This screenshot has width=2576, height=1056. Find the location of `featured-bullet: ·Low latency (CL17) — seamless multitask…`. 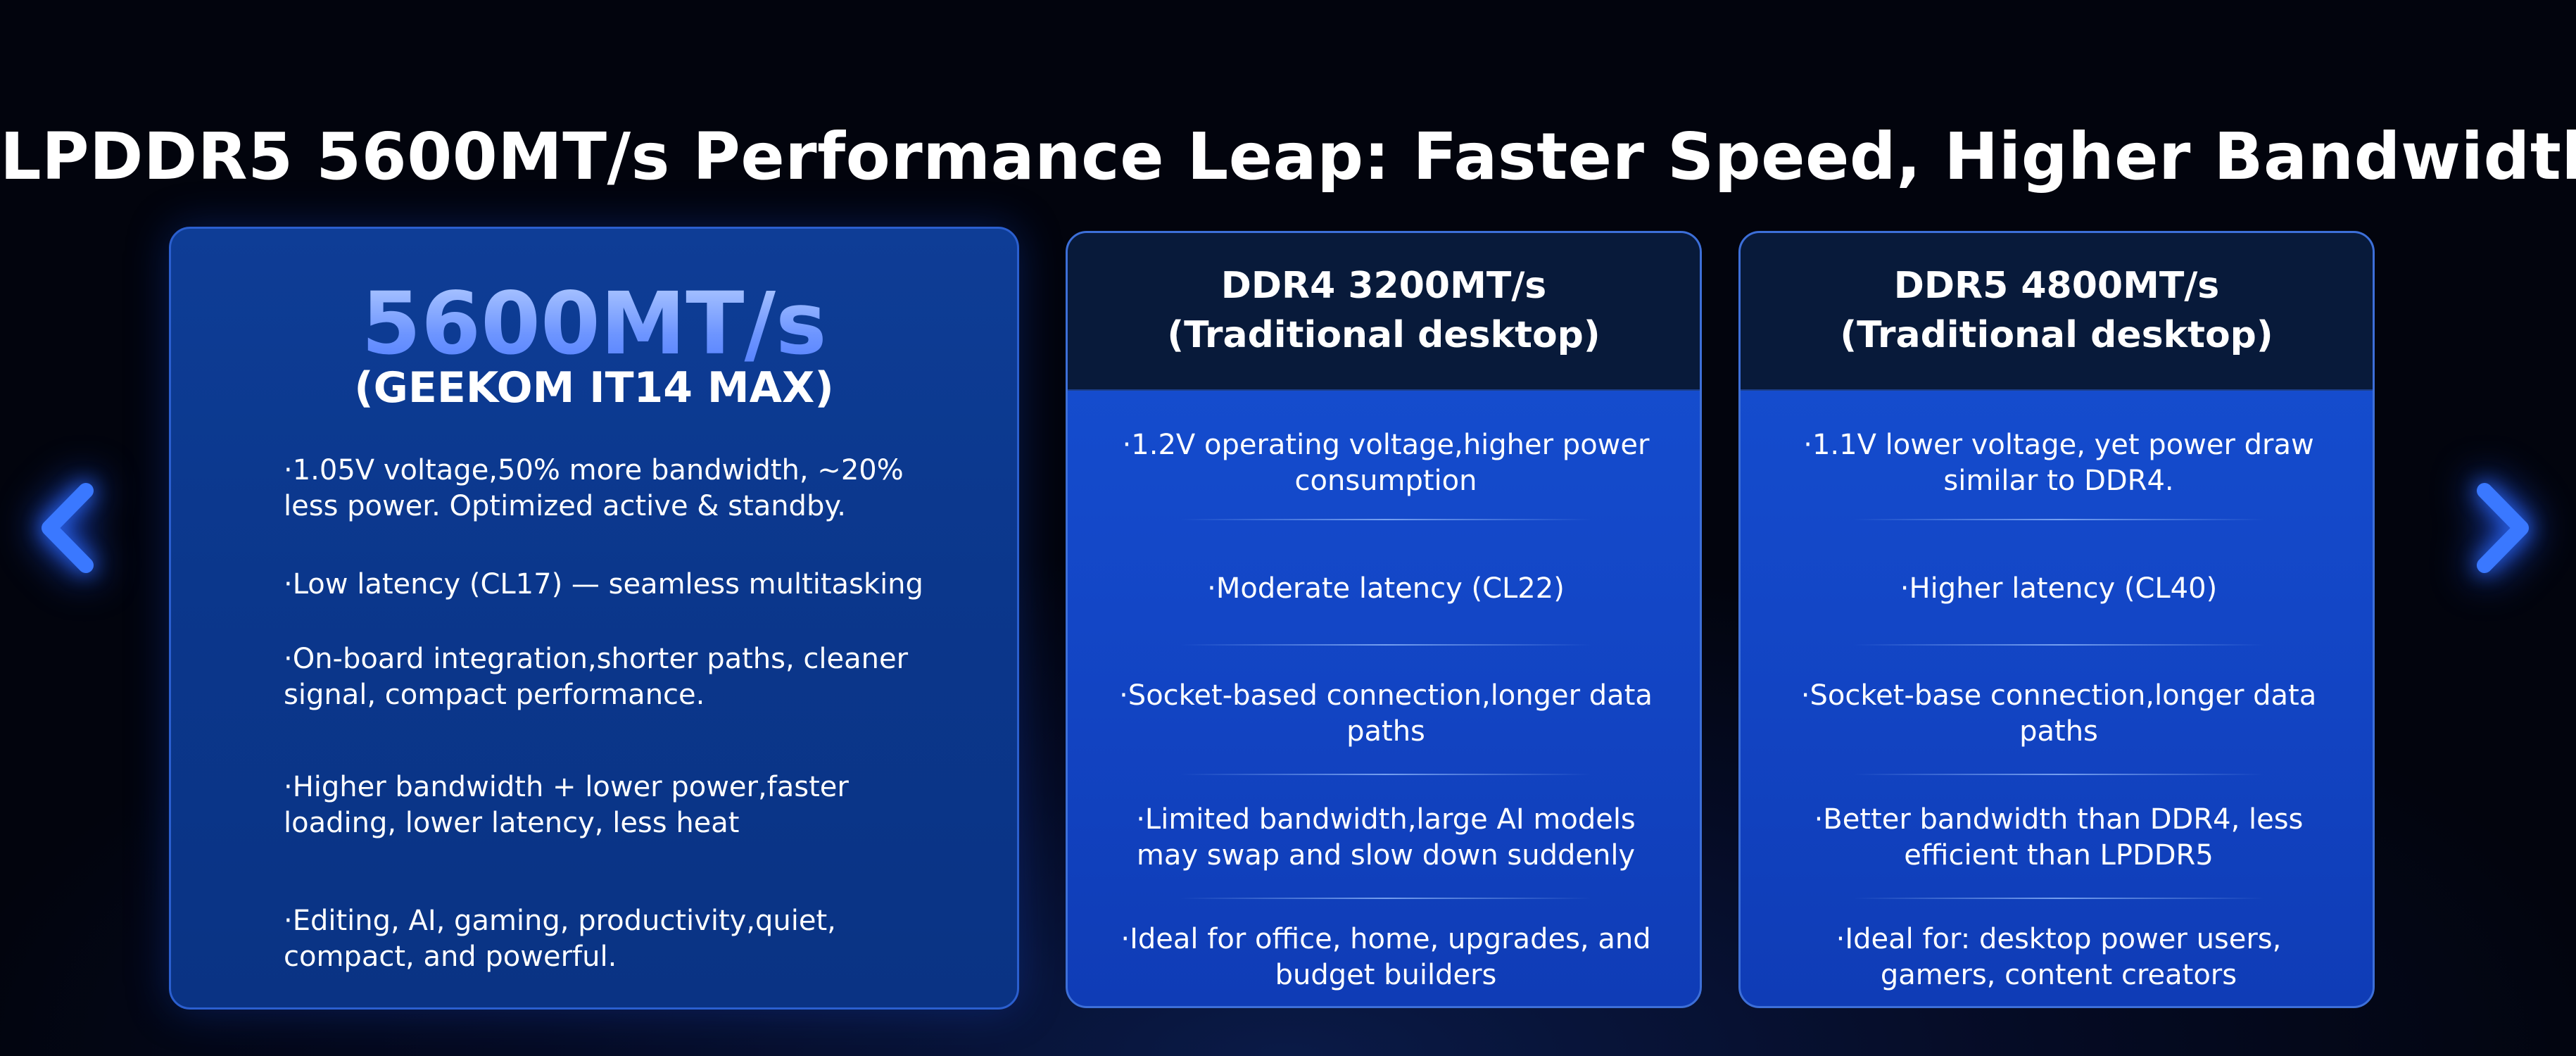

featured-bullet: ·Low latency (CL17) — seamless multitask… is located at coordinates (603, 584).